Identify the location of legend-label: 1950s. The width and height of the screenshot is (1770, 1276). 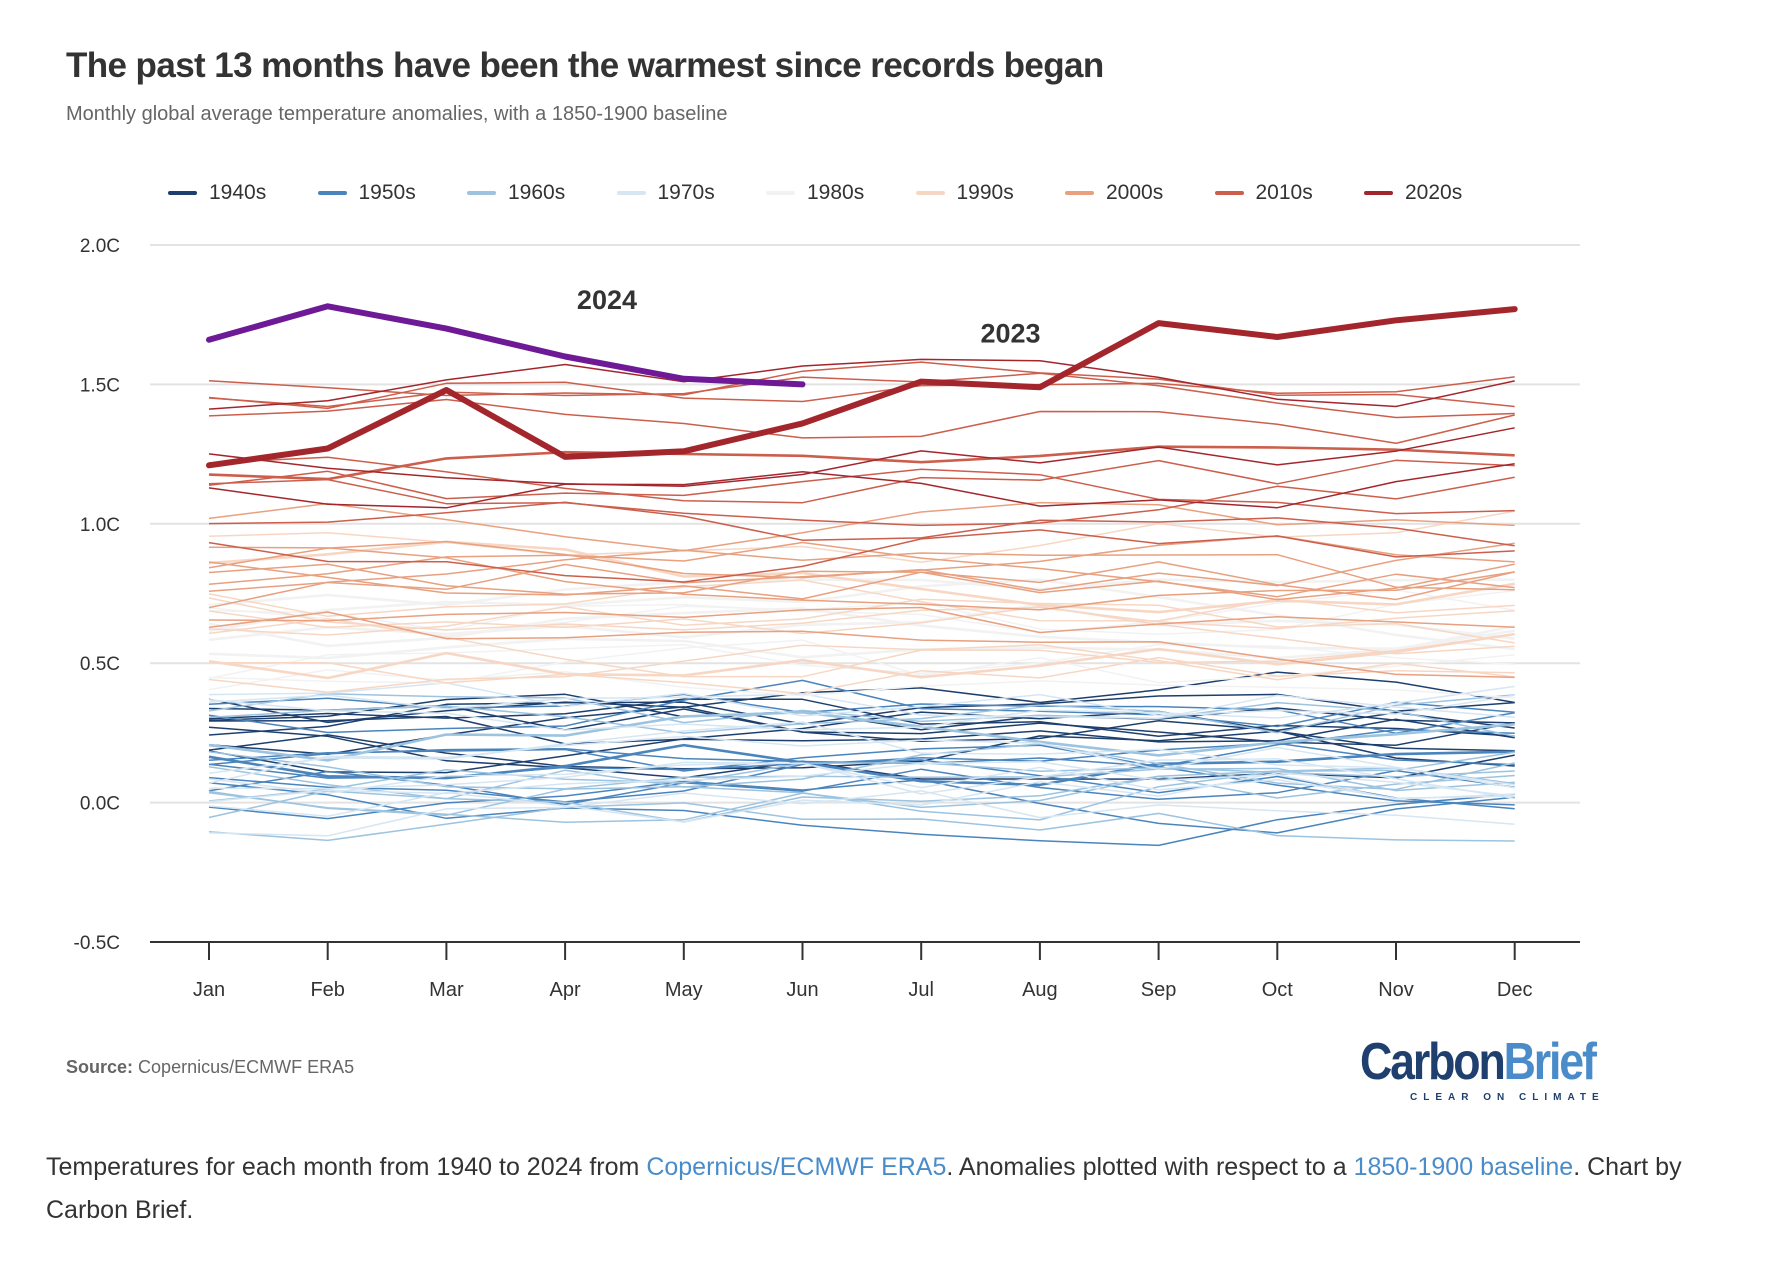
(387, 192).